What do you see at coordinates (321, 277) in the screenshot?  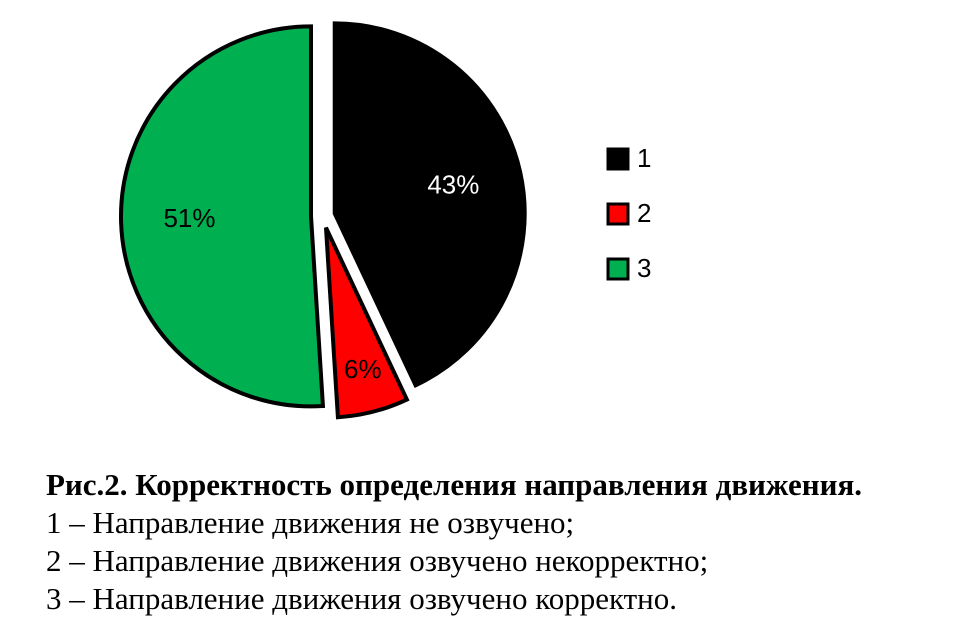 I see `pie-data-labels: 43% 6% 51%` at bounding box center [321, 277].